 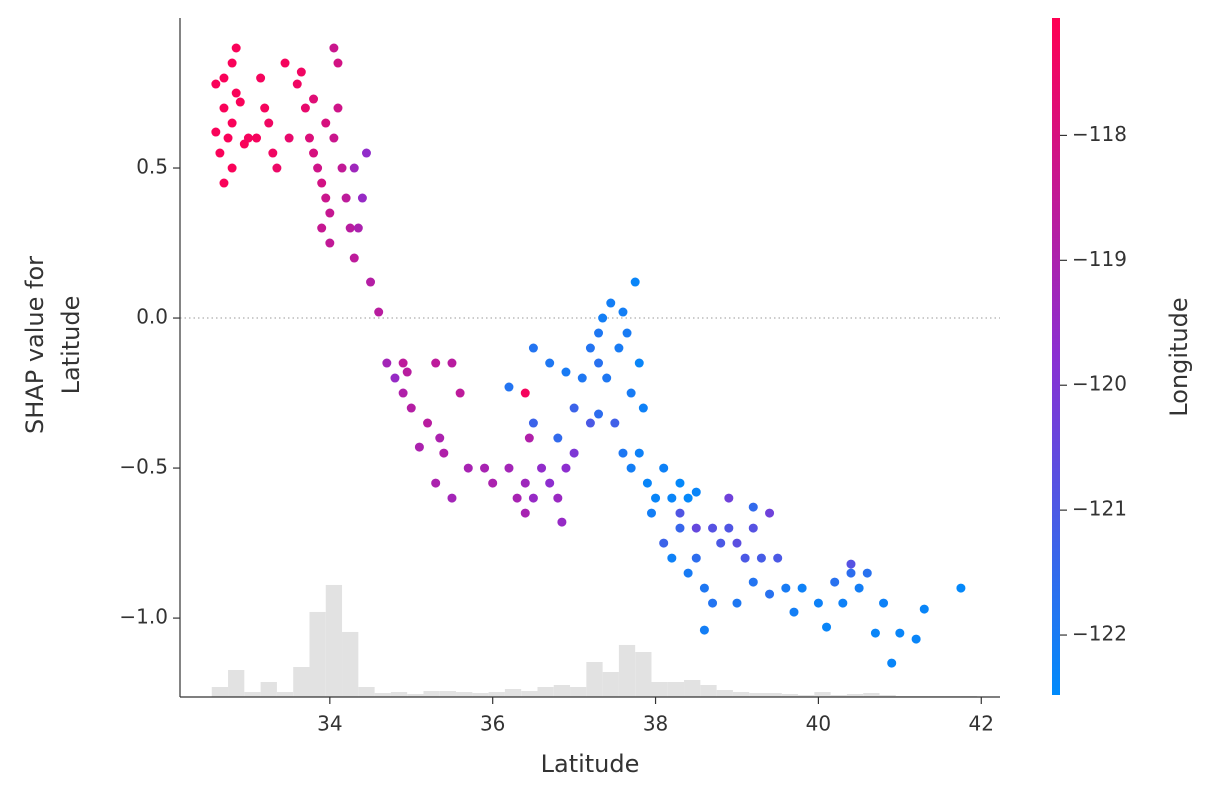 What do you see at coordinates (35, 345) in the screenshot?
I see `y-axis-label: SHAP value for` at bounding box center [35, 345].